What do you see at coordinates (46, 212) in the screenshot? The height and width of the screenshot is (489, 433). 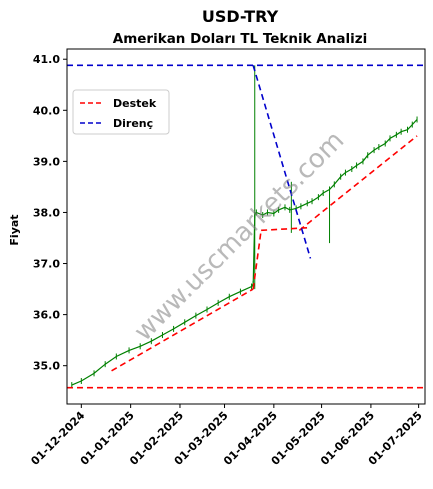 I see `y-tick-label: 38.0` at bounding box center [46, 212].